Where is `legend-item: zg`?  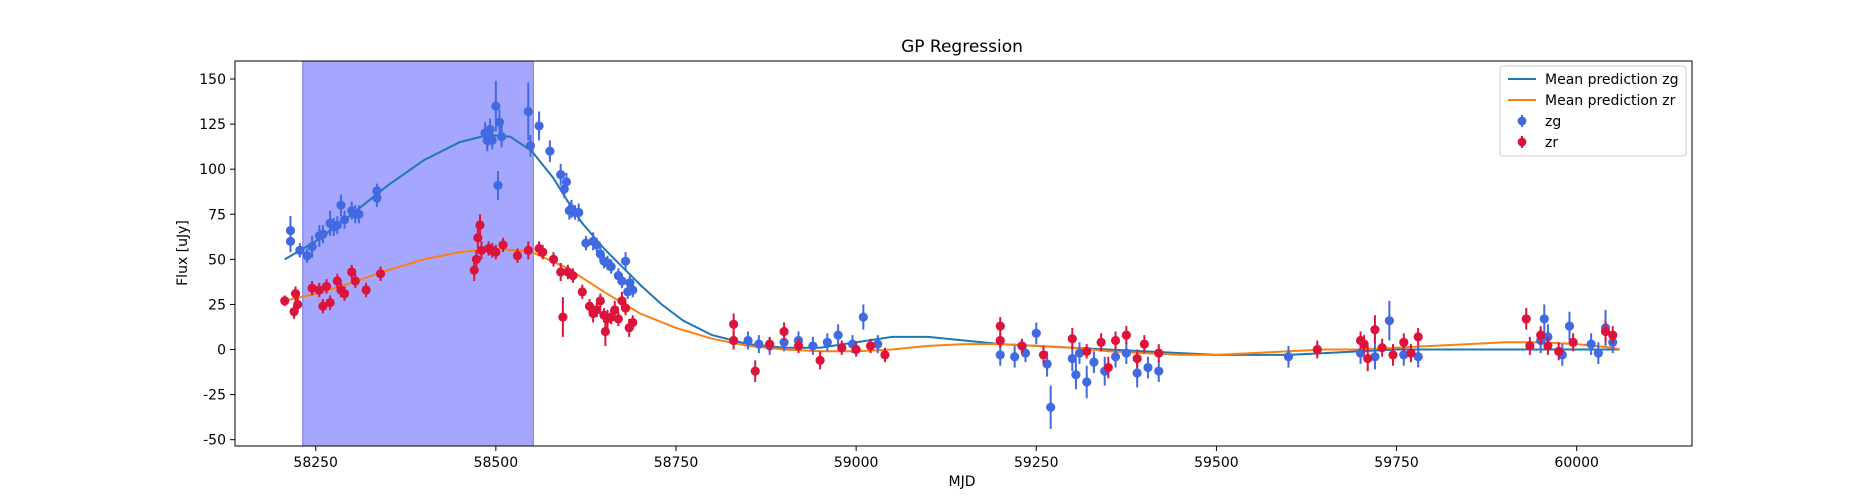
legend-item: zg is located at coordinates (1539, 122).